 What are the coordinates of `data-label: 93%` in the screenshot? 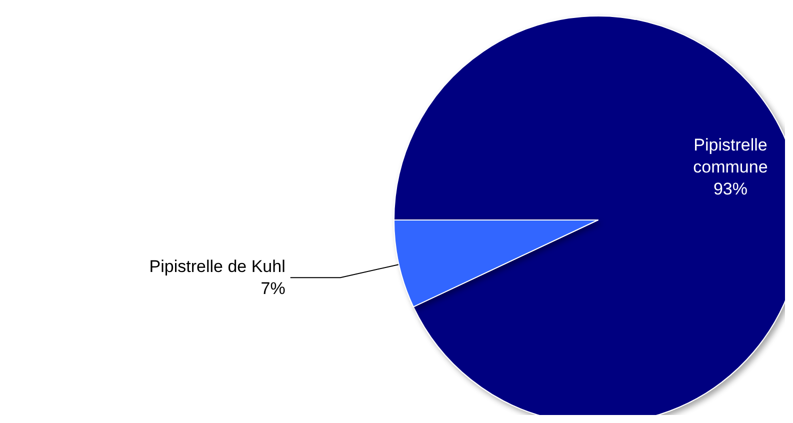 It's located at (730, 189).